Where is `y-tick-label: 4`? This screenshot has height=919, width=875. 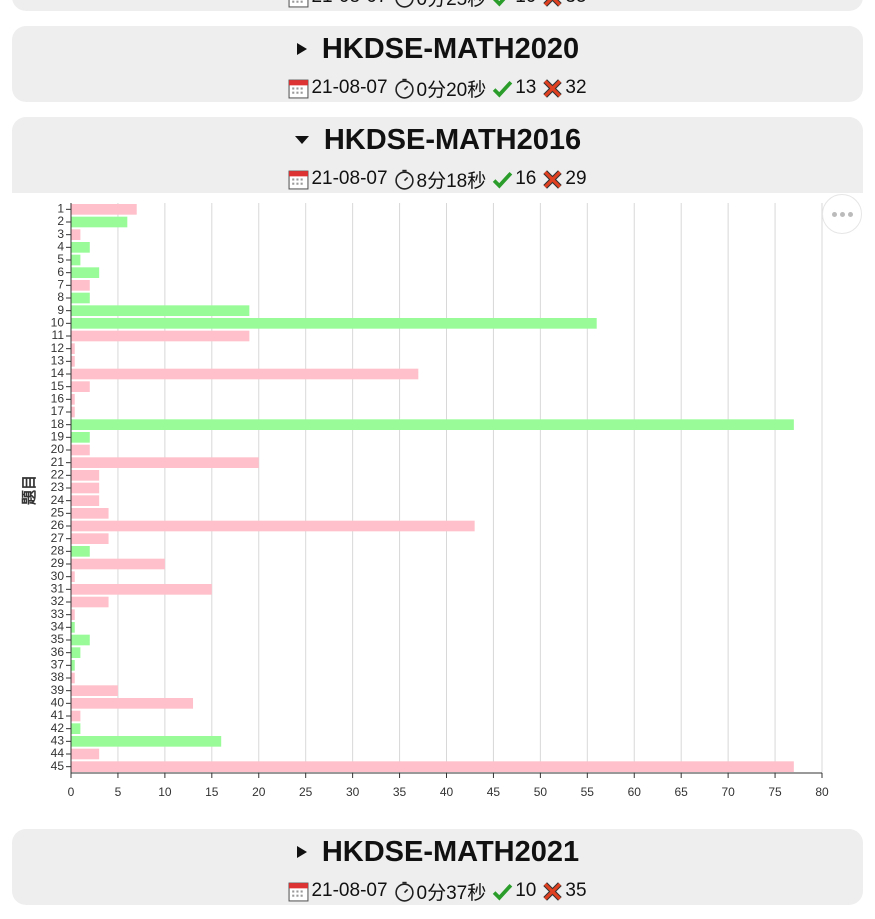
y-tick-label: 4 is located at coordinates (60, 247).